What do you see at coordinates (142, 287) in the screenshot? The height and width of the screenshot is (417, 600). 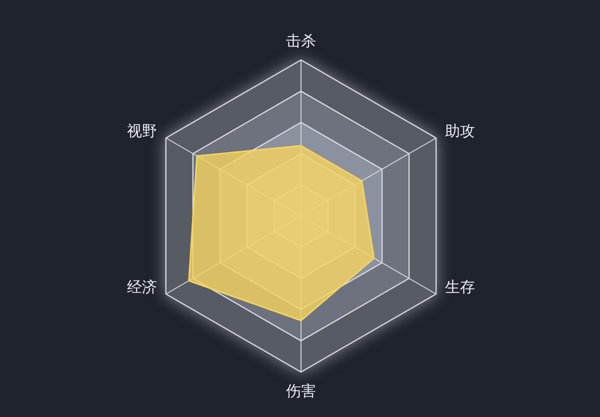 I see `spoke-label: 经济` at bounding box center [142, 287].